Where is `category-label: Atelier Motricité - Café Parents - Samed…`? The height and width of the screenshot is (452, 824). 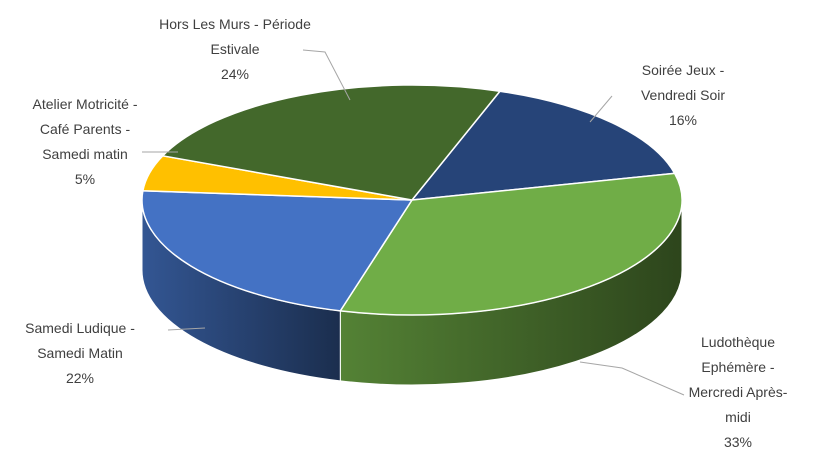 category-label: Atelier Motricité - Café Parents - Samed… is located at coordinates (85, 129).